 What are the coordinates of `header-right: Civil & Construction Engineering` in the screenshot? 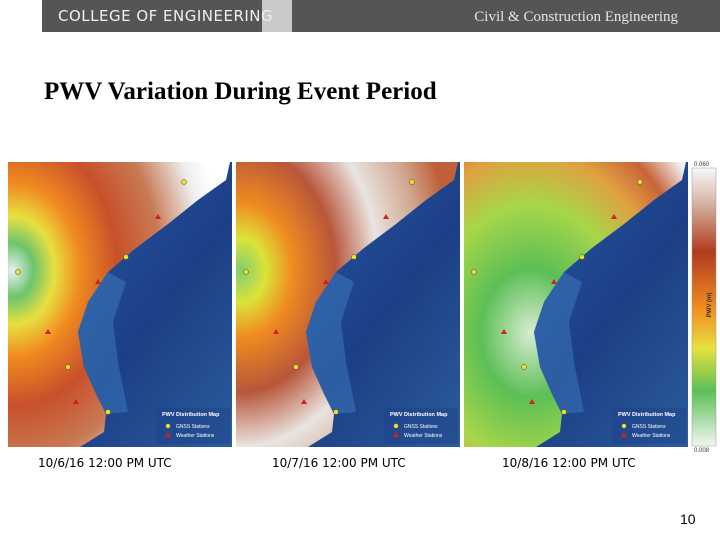 It's located at (576, 17).